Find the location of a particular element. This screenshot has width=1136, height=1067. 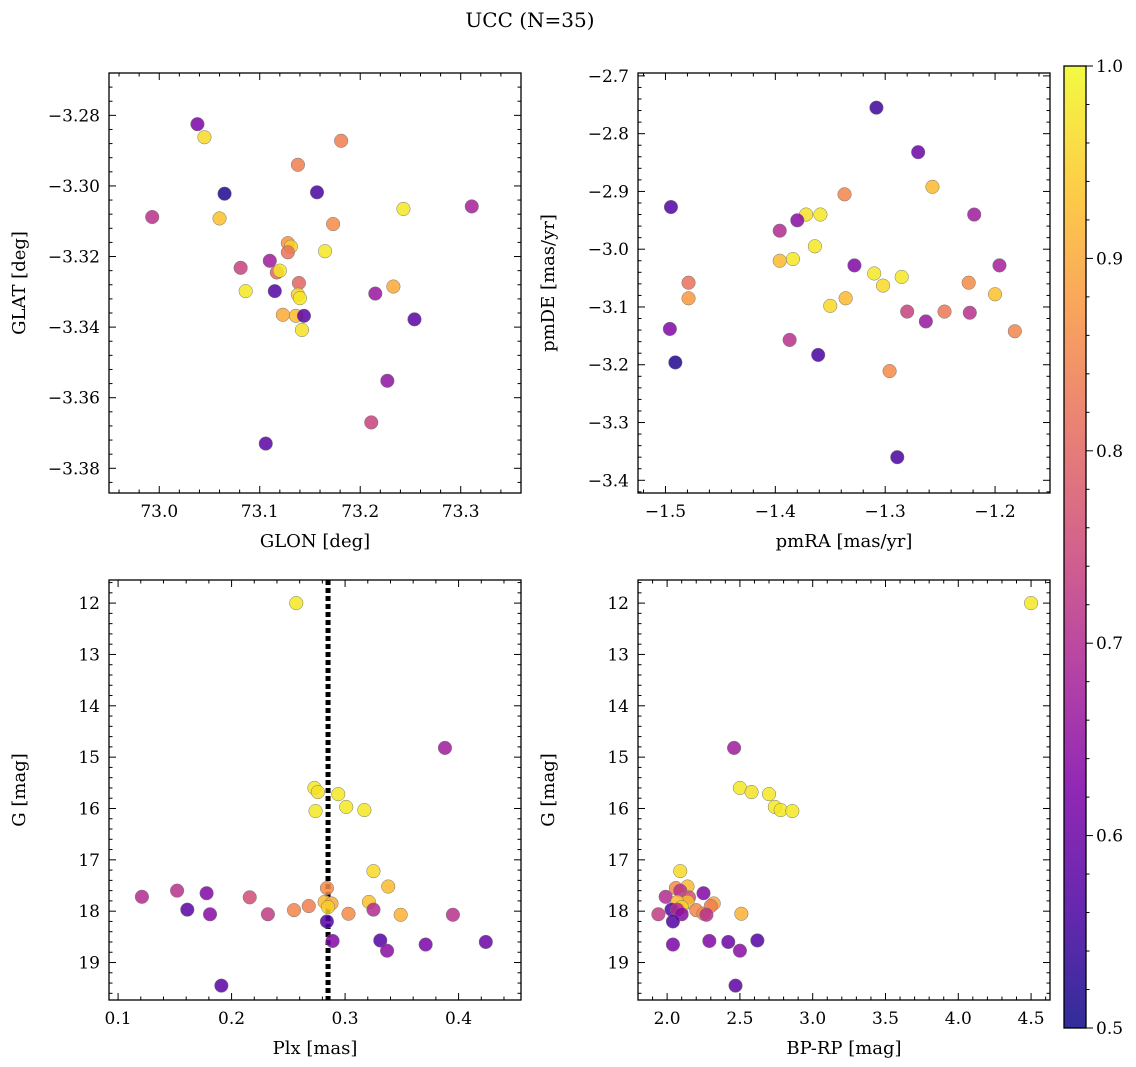

colorbar-gradient is located at coordinates (1075, 547).